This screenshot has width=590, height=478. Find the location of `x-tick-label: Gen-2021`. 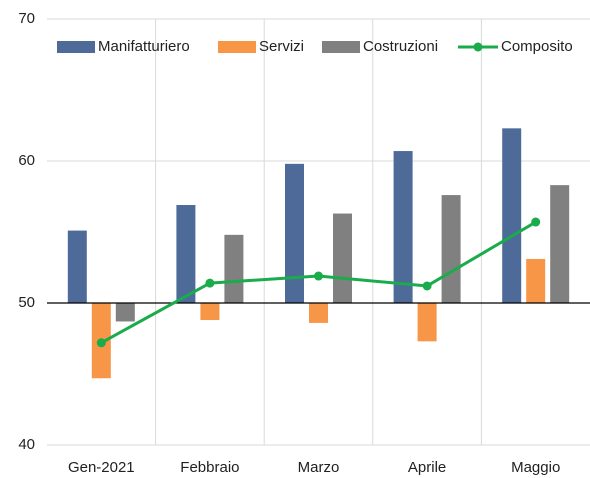

x-tick-label: Gen-2021 is located at coordinates (101, 467).